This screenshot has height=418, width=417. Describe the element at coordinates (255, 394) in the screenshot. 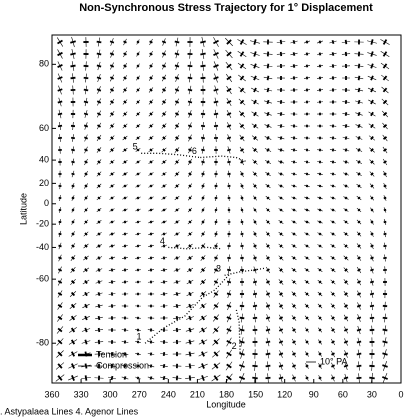

I see `x-tick-label: 150` at that location.